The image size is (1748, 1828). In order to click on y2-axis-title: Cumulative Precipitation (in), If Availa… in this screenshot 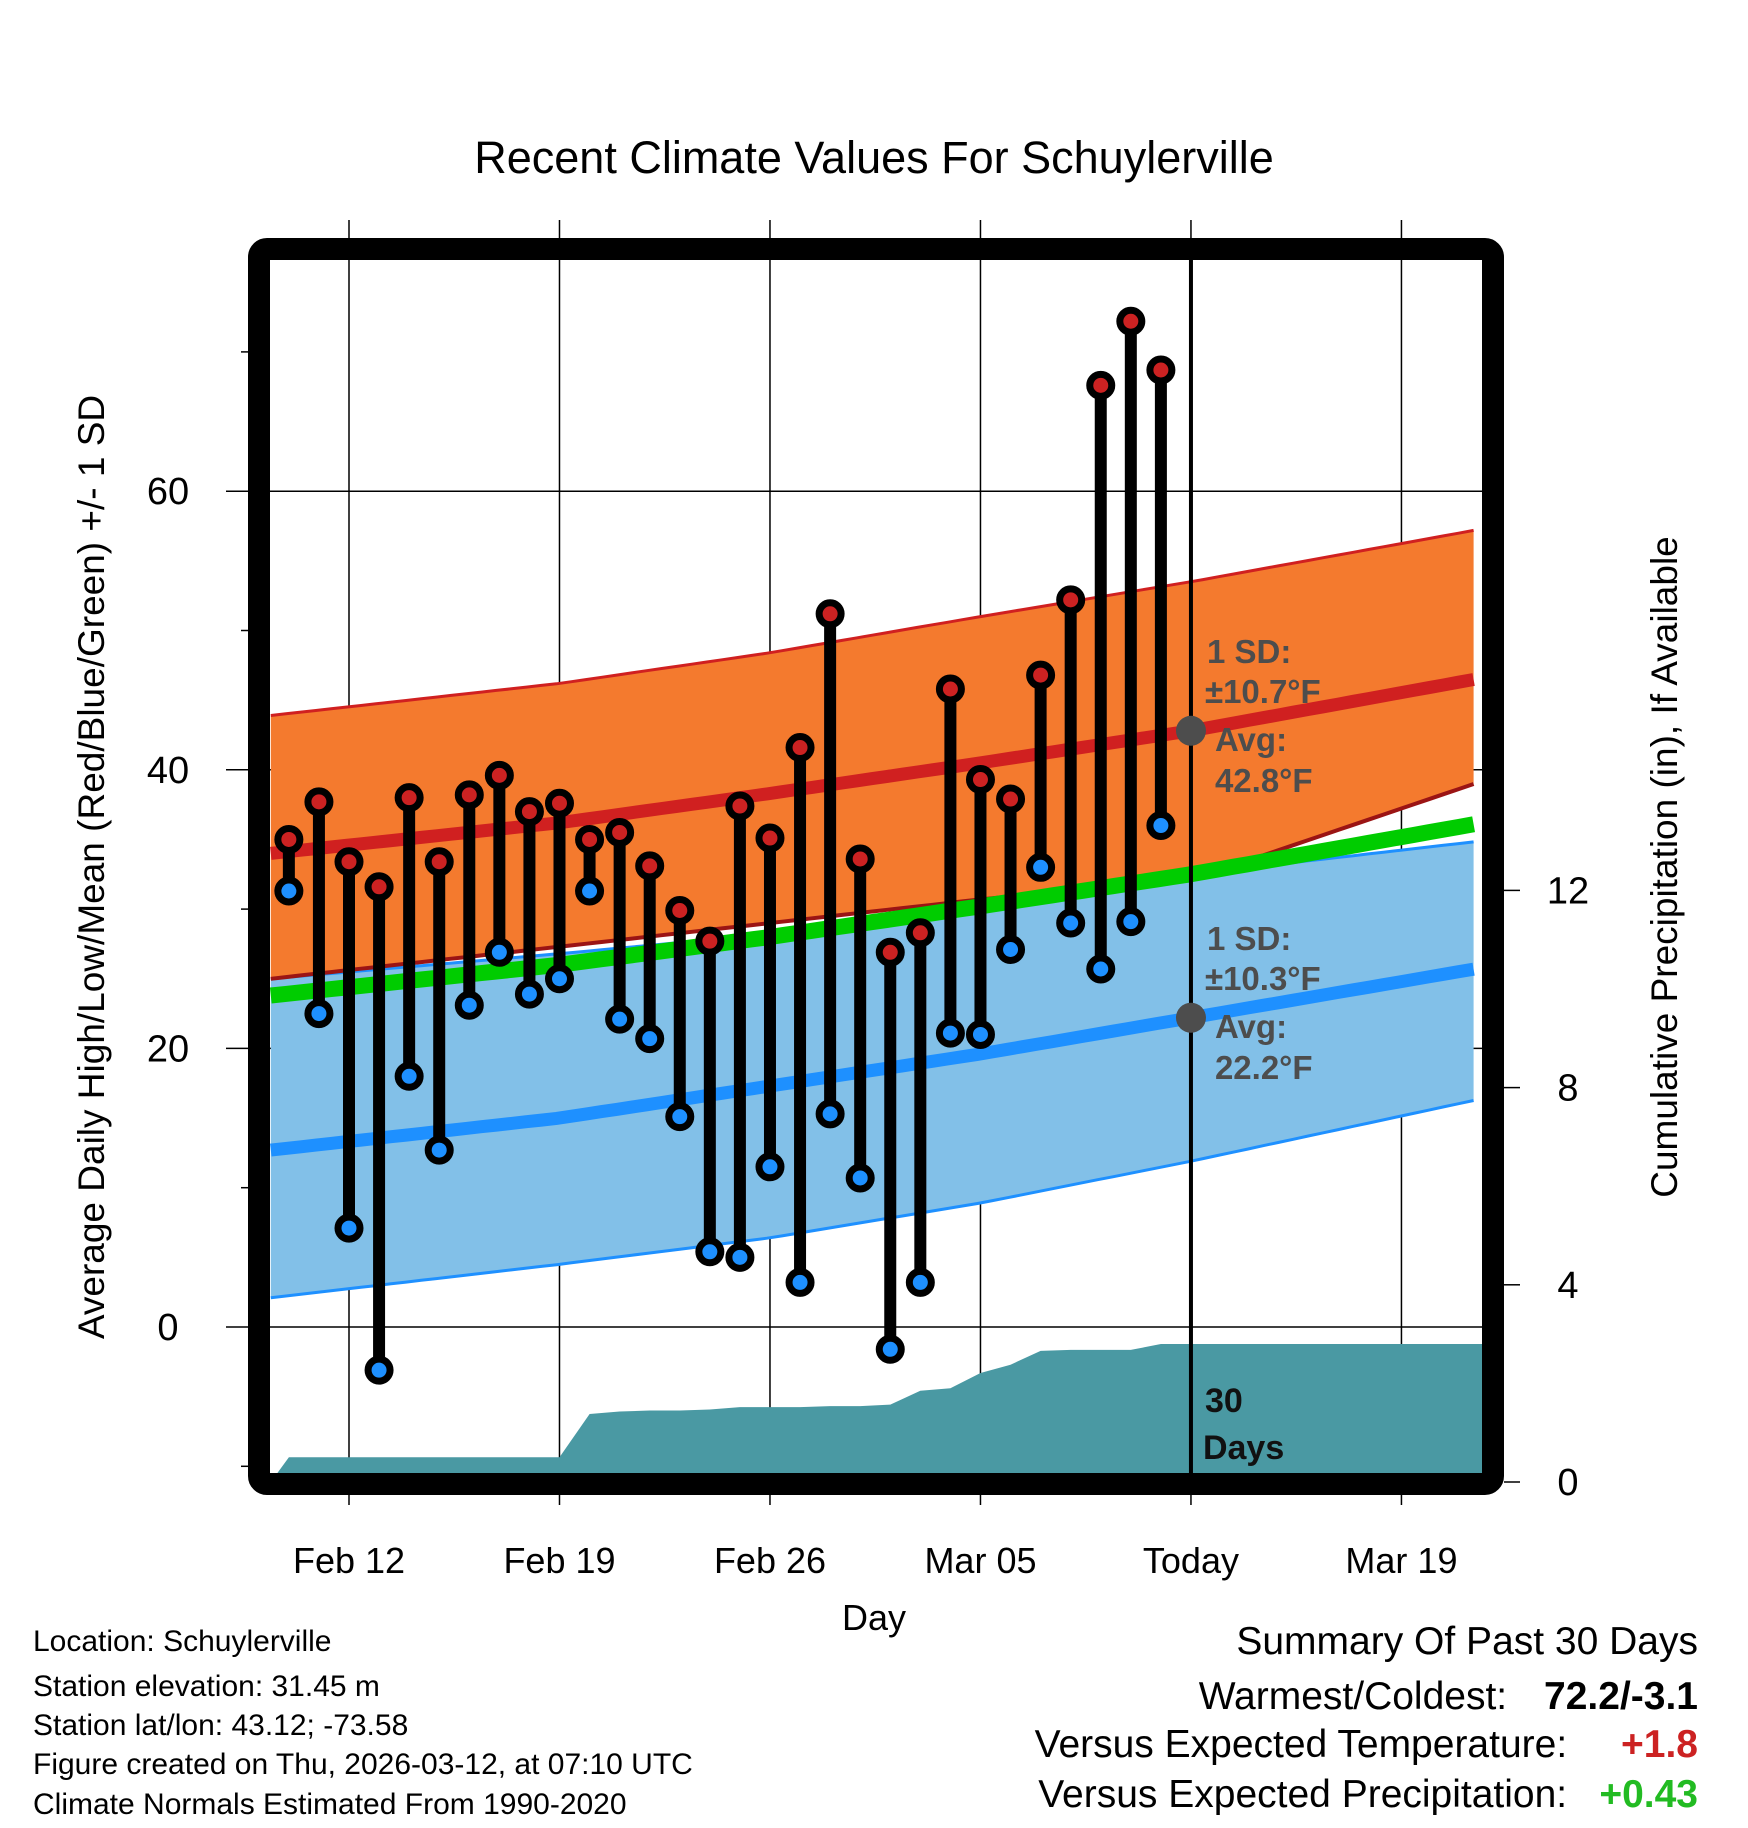, I will do `click(1664, 867)`.